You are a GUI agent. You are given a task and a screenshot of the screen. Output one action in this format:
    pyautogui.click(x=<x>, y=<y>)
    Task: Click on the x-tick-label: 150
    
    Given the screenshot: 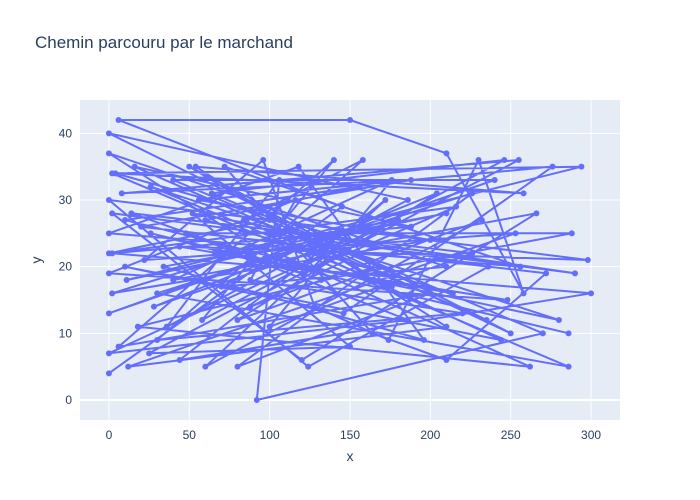 What is the action you would take?
    pyautogui.click(x=350, y=435)
    